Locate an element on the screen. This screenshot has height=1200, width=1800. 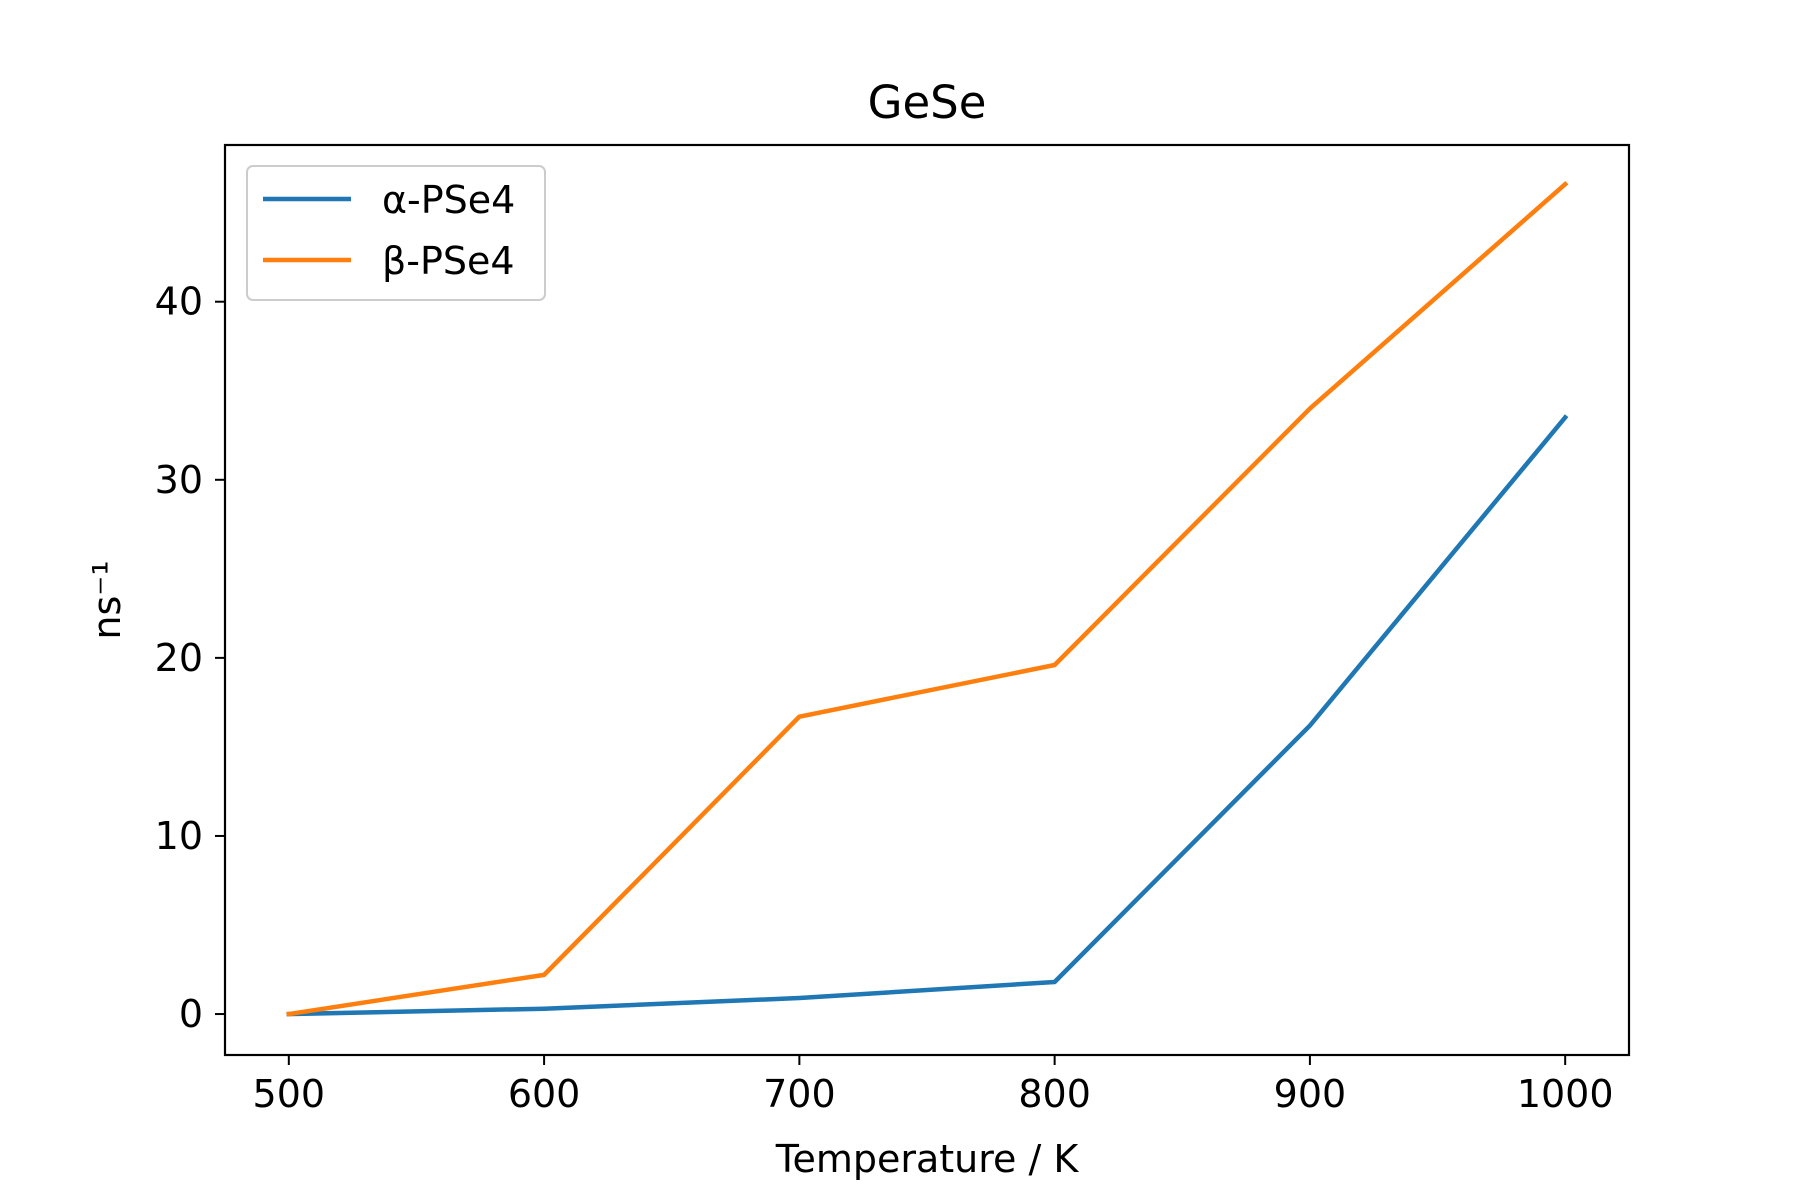
legend: α-PSe4 β-PSe4 is located at coordinates (396, 233).